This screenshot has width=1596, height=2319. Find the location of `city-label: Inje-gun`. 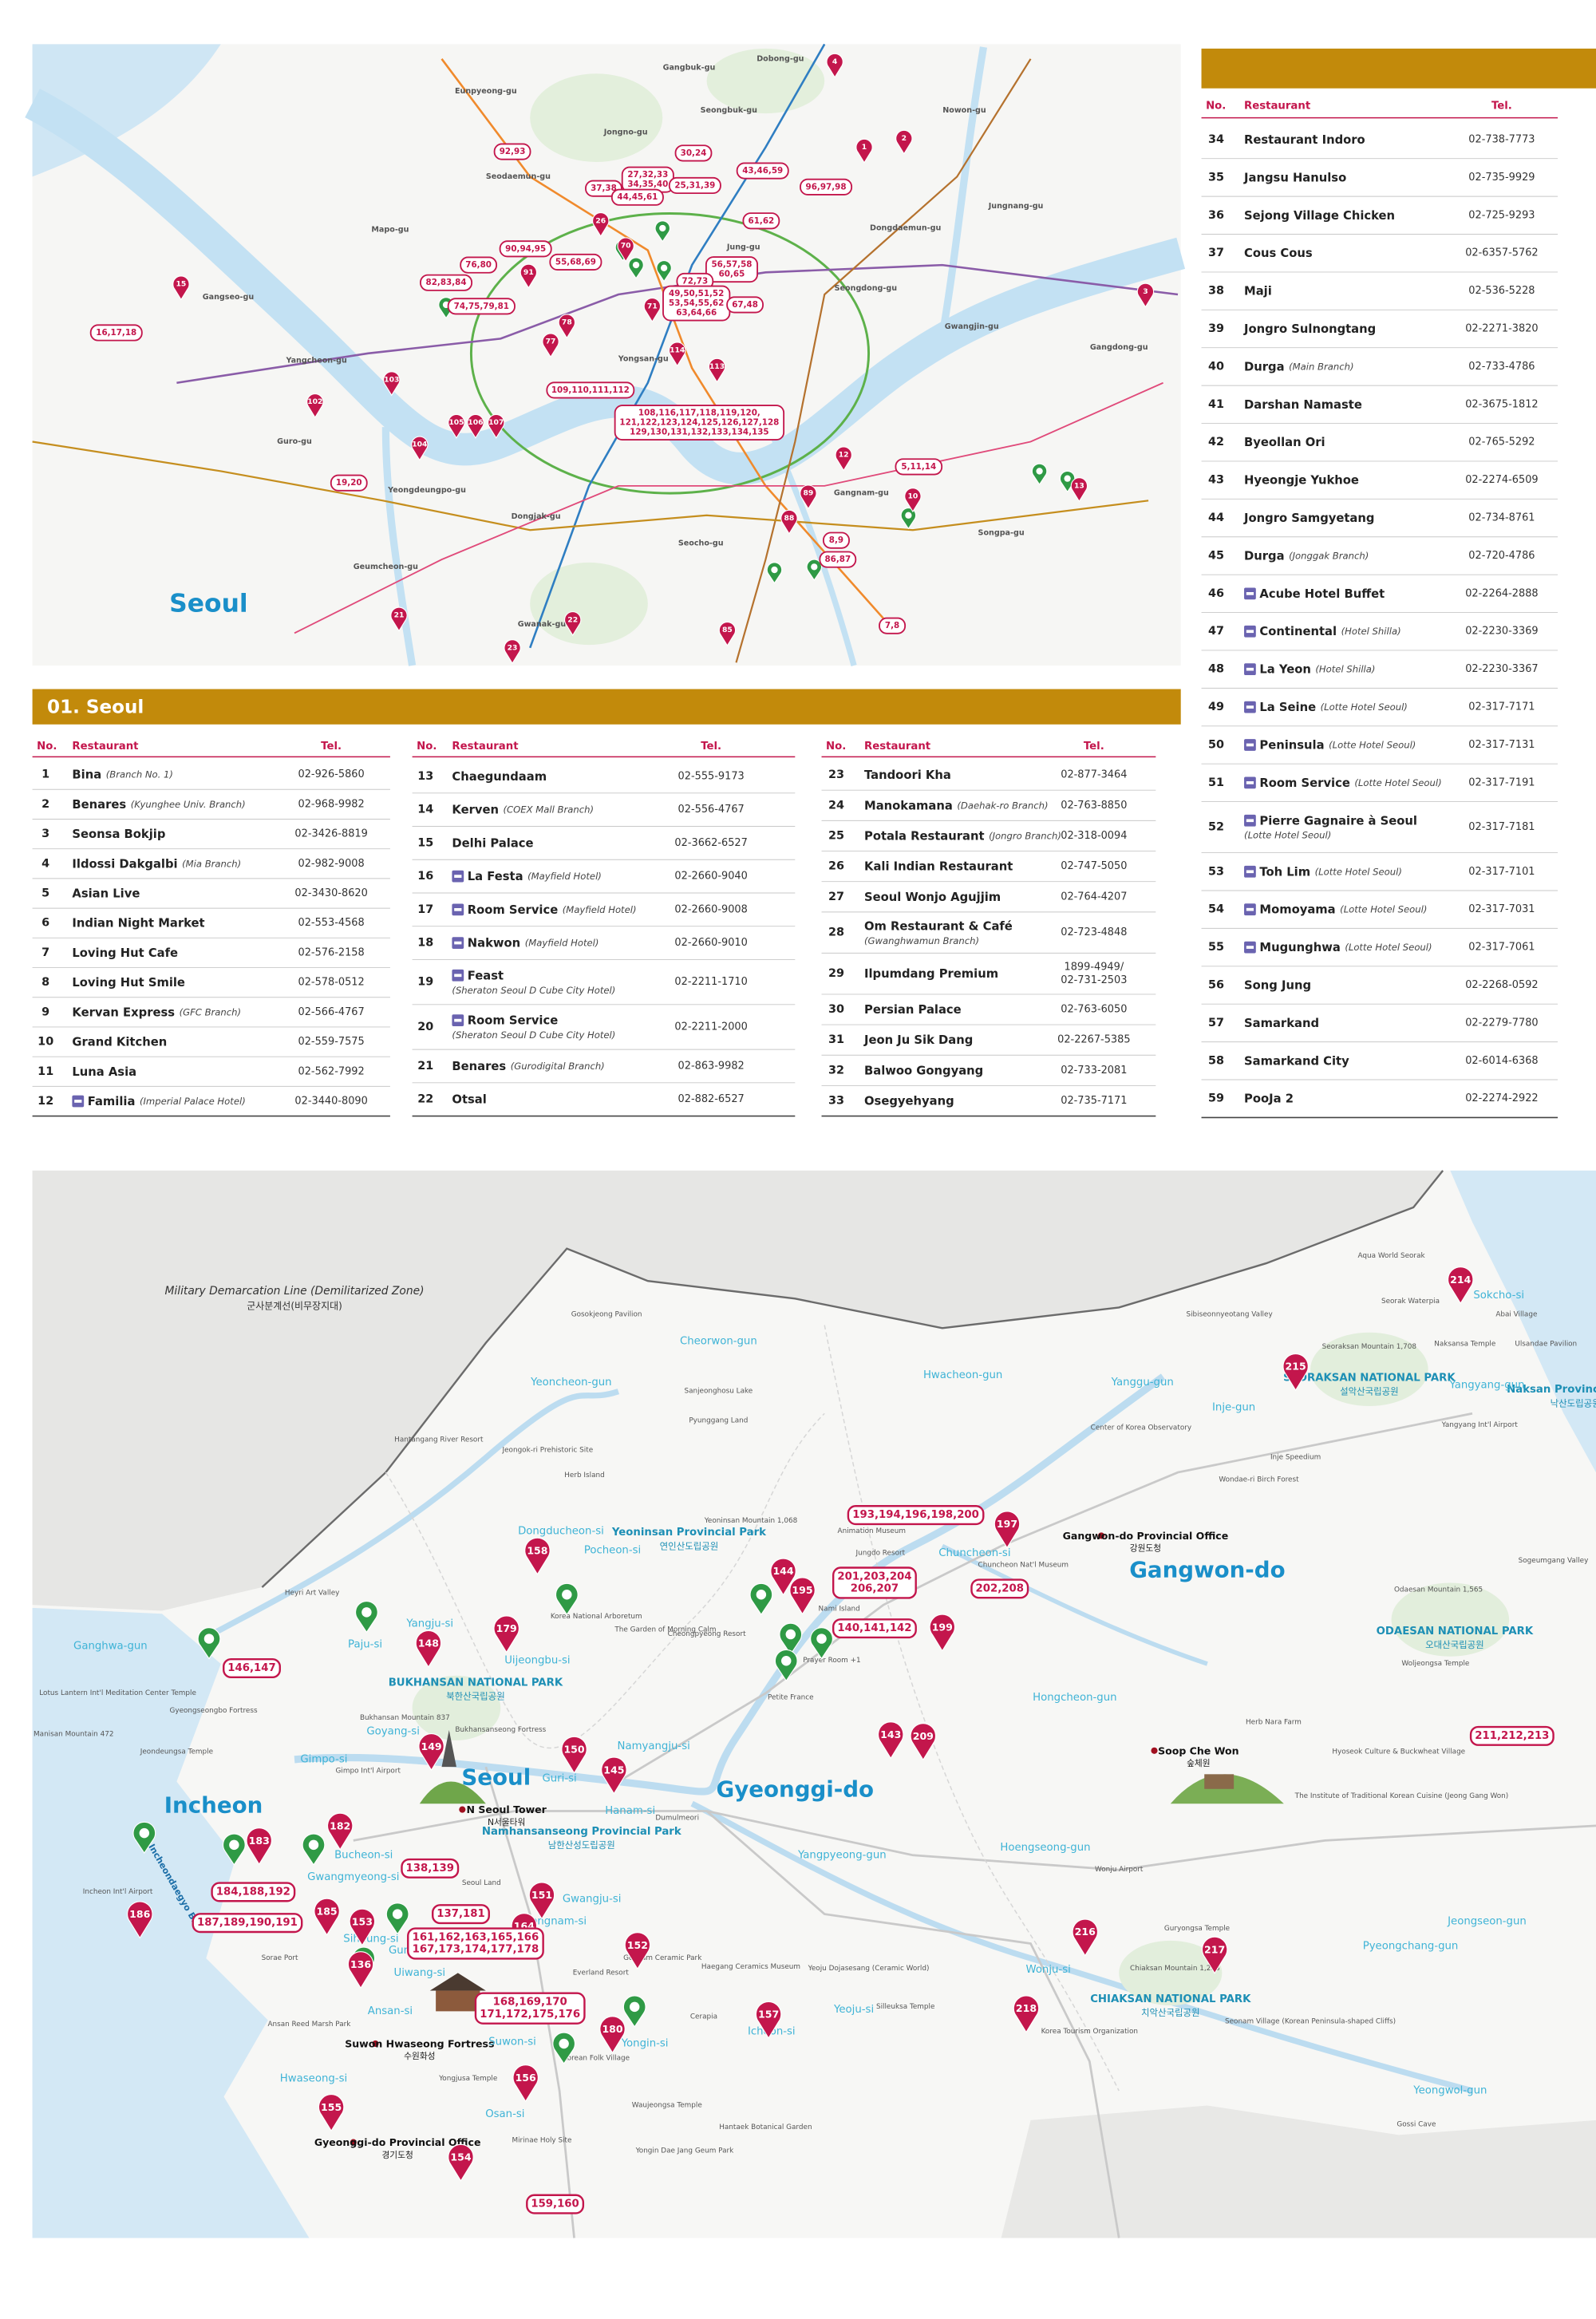

city-label: Inje-gun is located at coordinates (1233, 1407).